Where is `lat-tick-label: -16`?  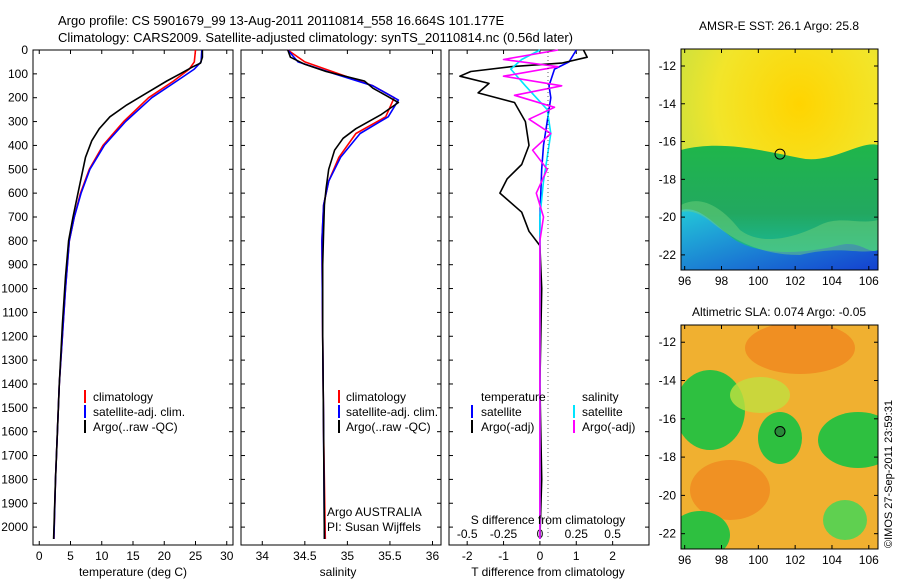 lat-tick-label: -16 is located at coordinates (668, 142).